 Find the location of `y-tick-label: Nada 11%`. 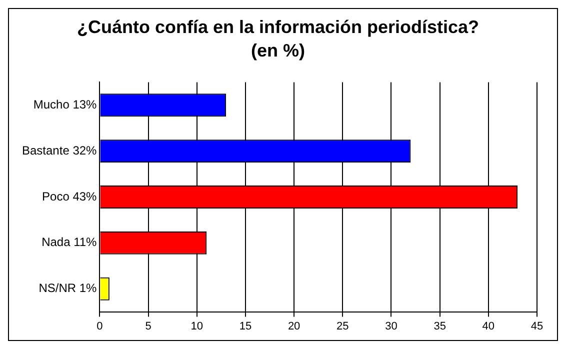

y-tick-label: Nada 11% is located at coordinates (70, 242).